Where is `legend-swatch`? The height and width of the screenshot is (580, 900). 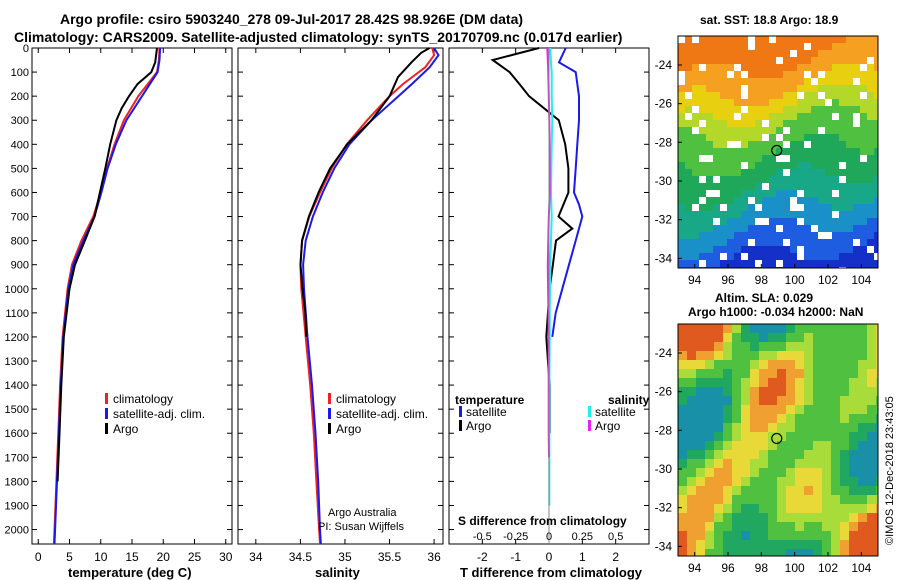
legend-swatch is located at coordinates (106, 428).